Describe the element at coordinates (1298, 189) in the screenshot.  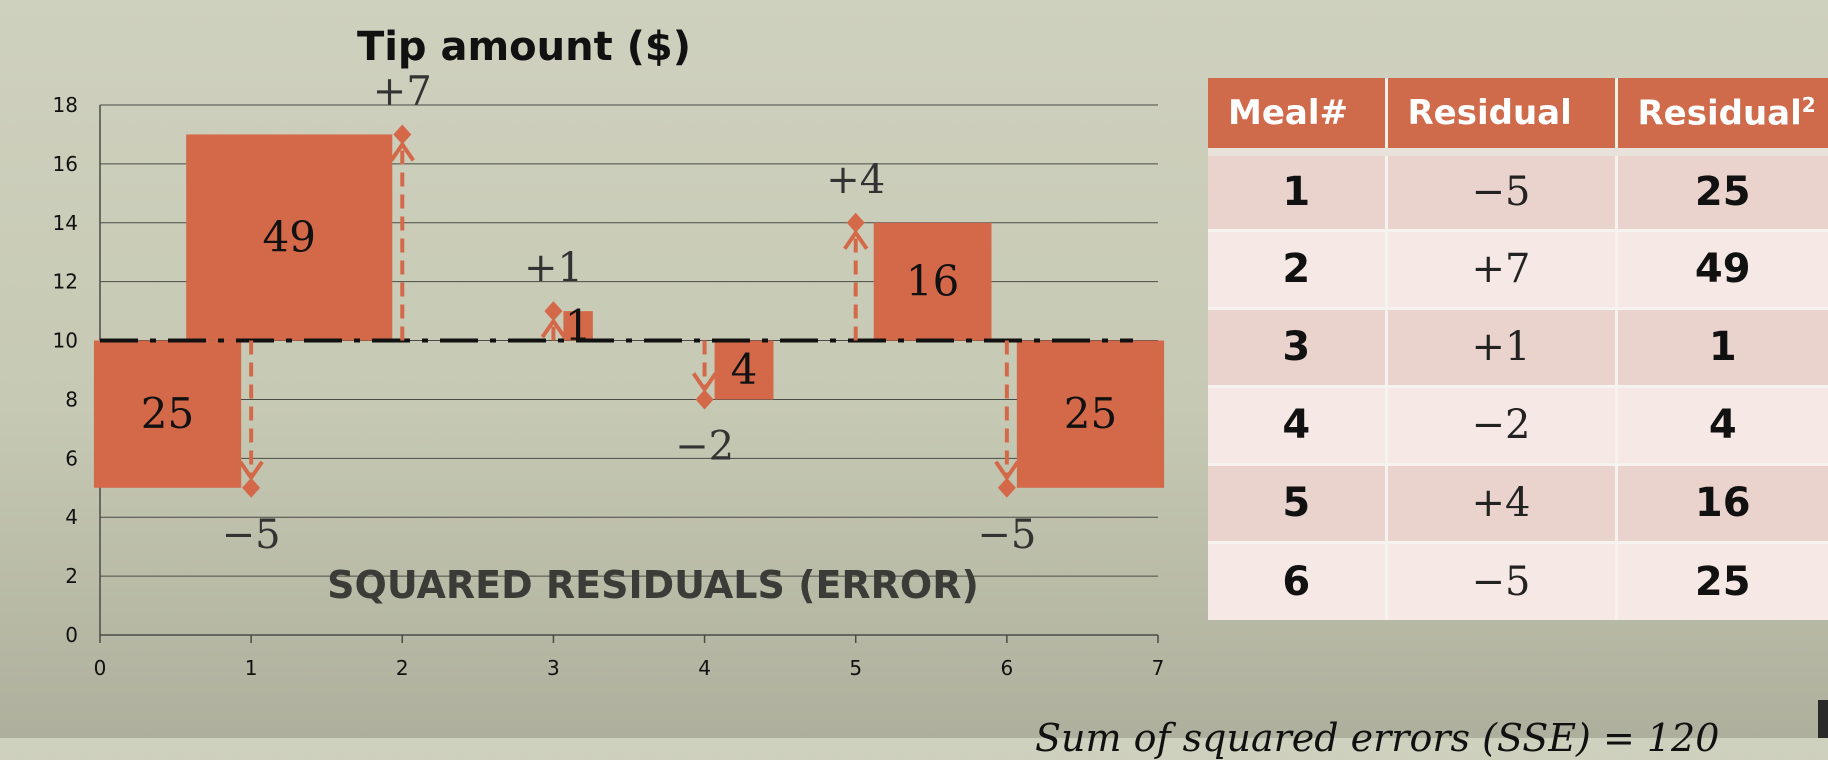
I see `meal-cell: 1` at that location.